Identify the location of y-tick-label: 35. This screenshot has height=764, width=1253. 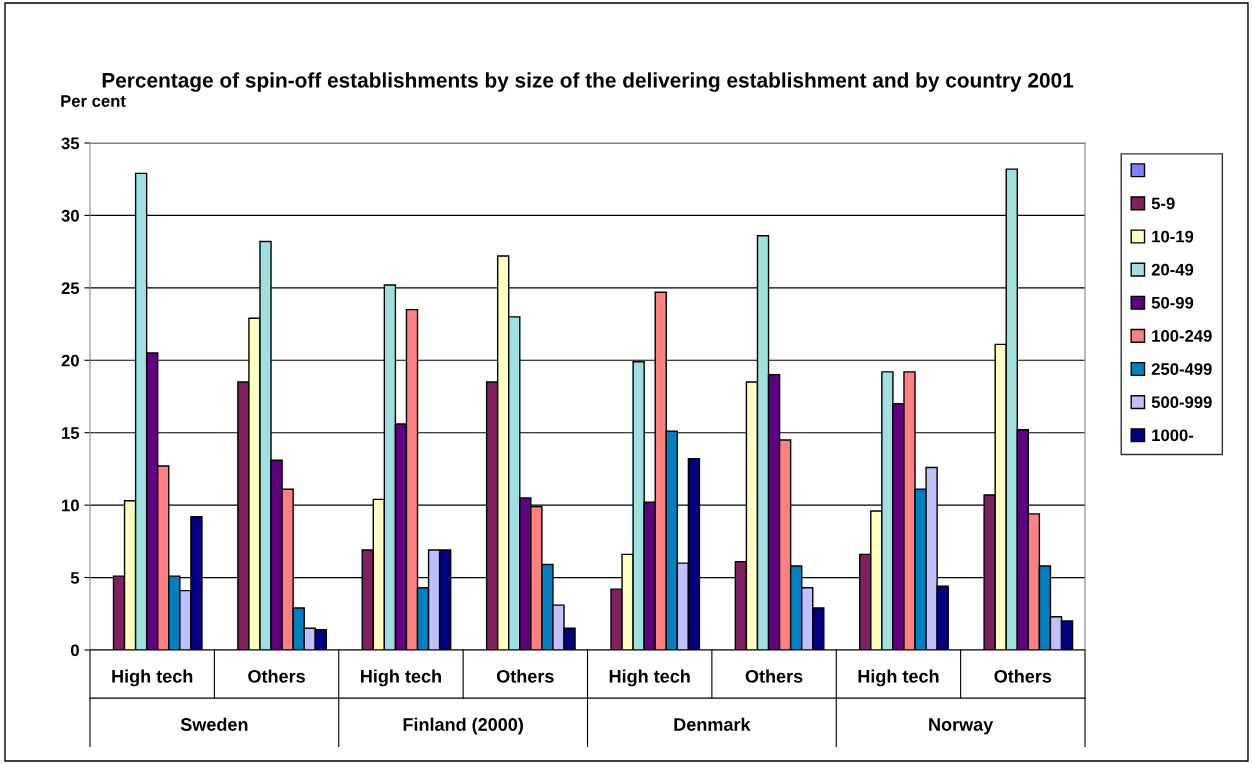
(70, 143).